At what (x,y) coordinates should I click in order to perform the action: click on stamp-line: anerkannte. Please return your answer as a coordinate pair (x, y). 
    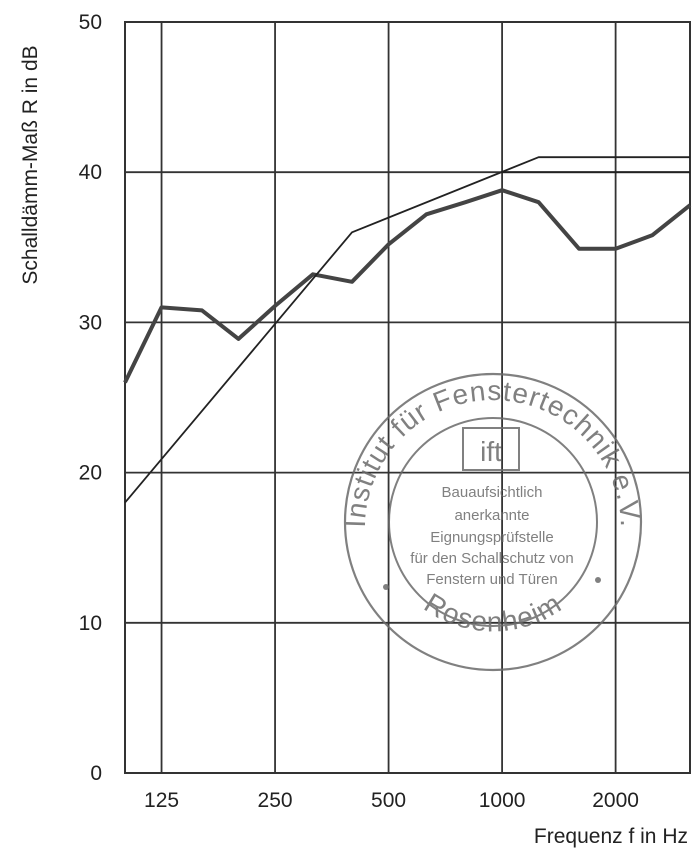
    Looking at the image, I should click on (491, 515).